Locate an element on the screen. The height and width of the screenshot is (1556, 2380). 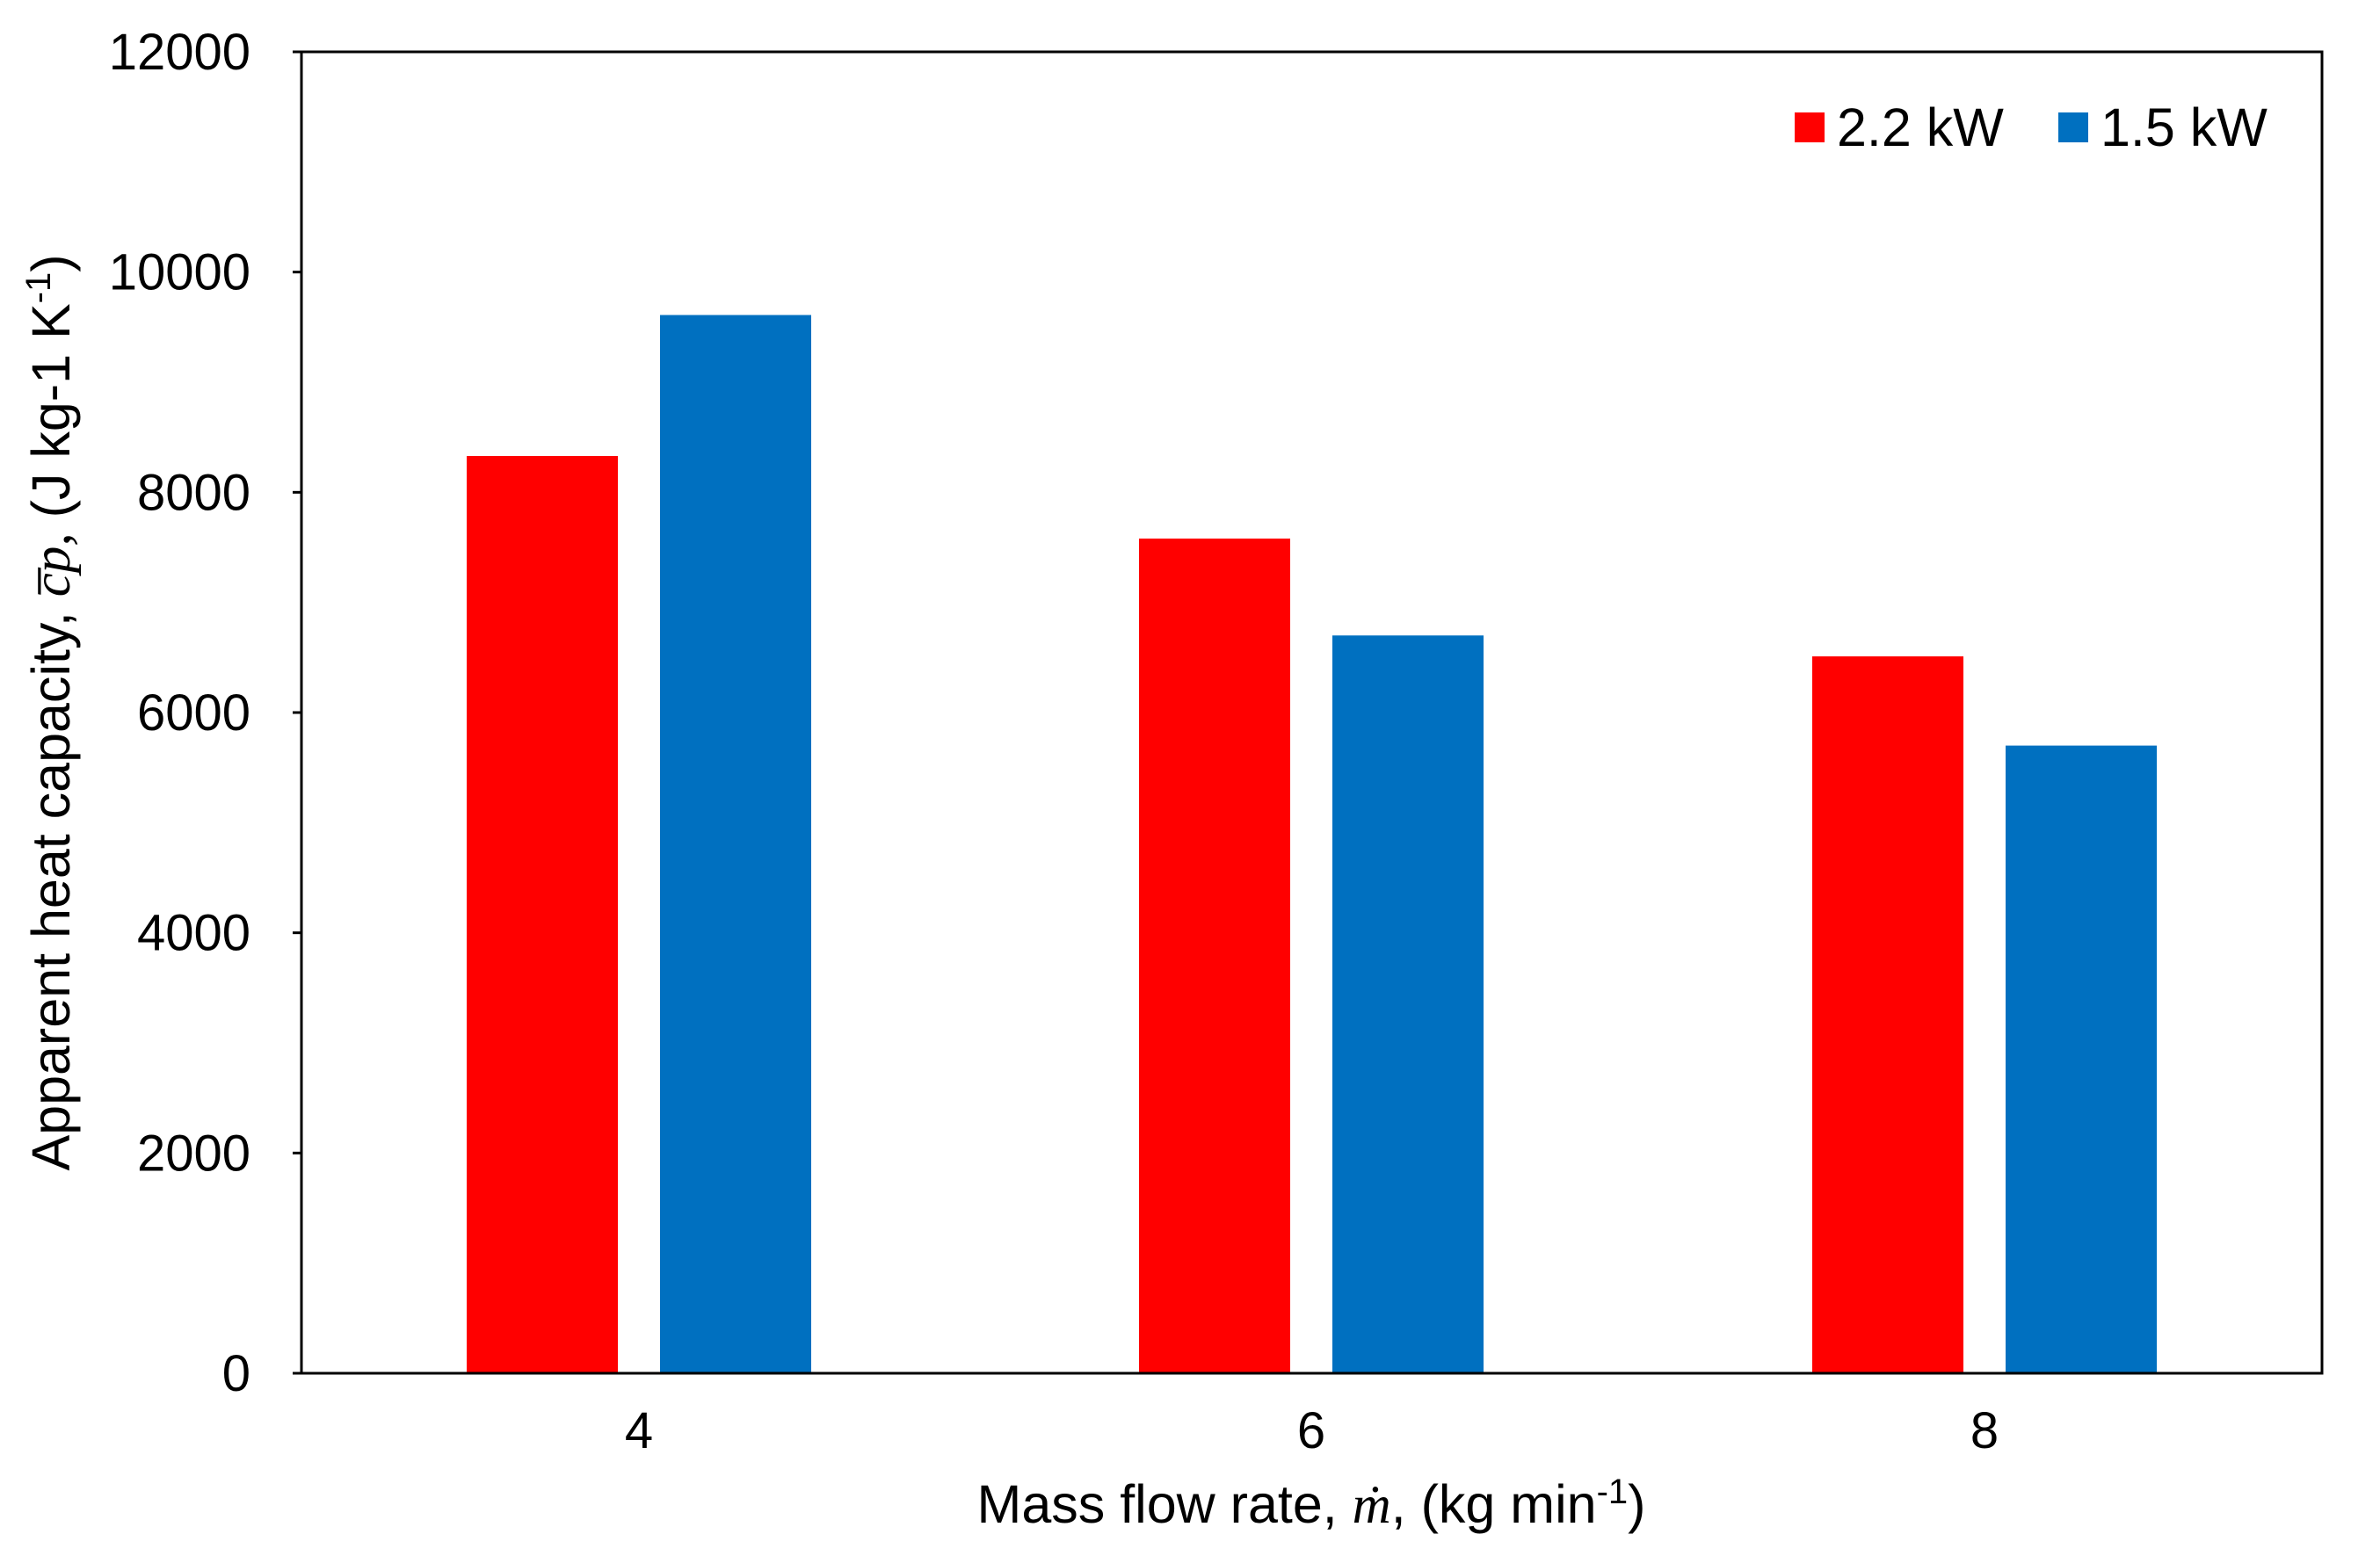
legend-swatch-2-2-kw is located at coordinates (1810, 127).